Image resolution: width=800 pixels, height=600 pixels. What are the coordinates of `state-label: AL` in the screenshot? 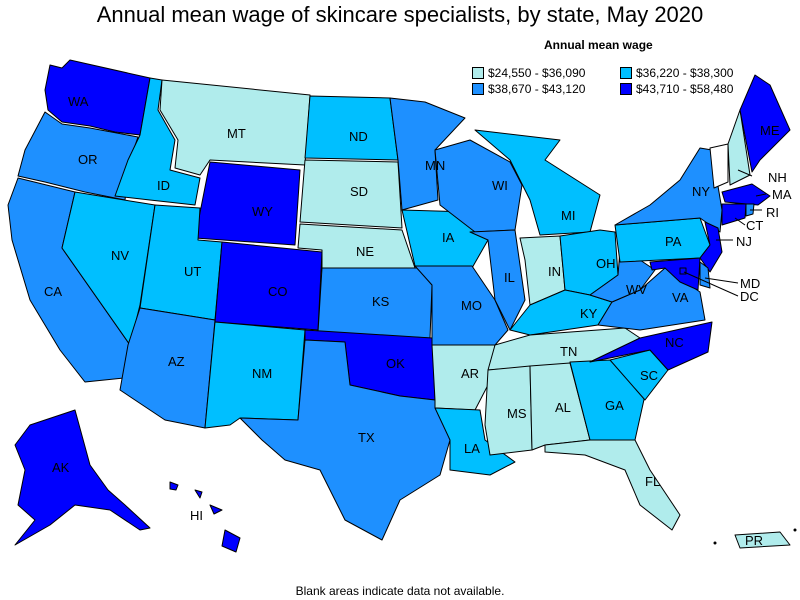 It's located at (563, 407).